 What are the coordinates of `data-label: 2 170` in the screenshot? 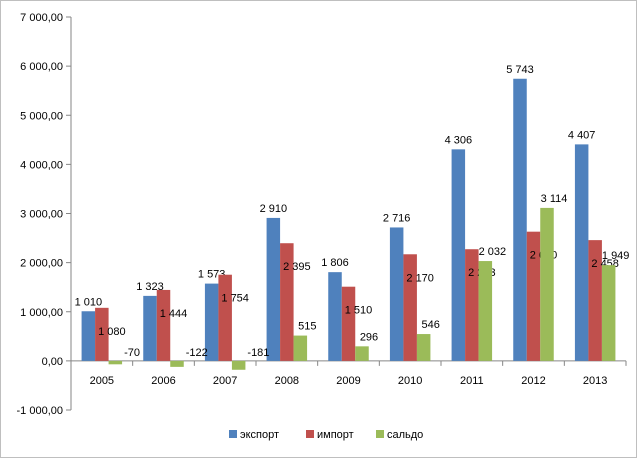 It's located at (420, 278).